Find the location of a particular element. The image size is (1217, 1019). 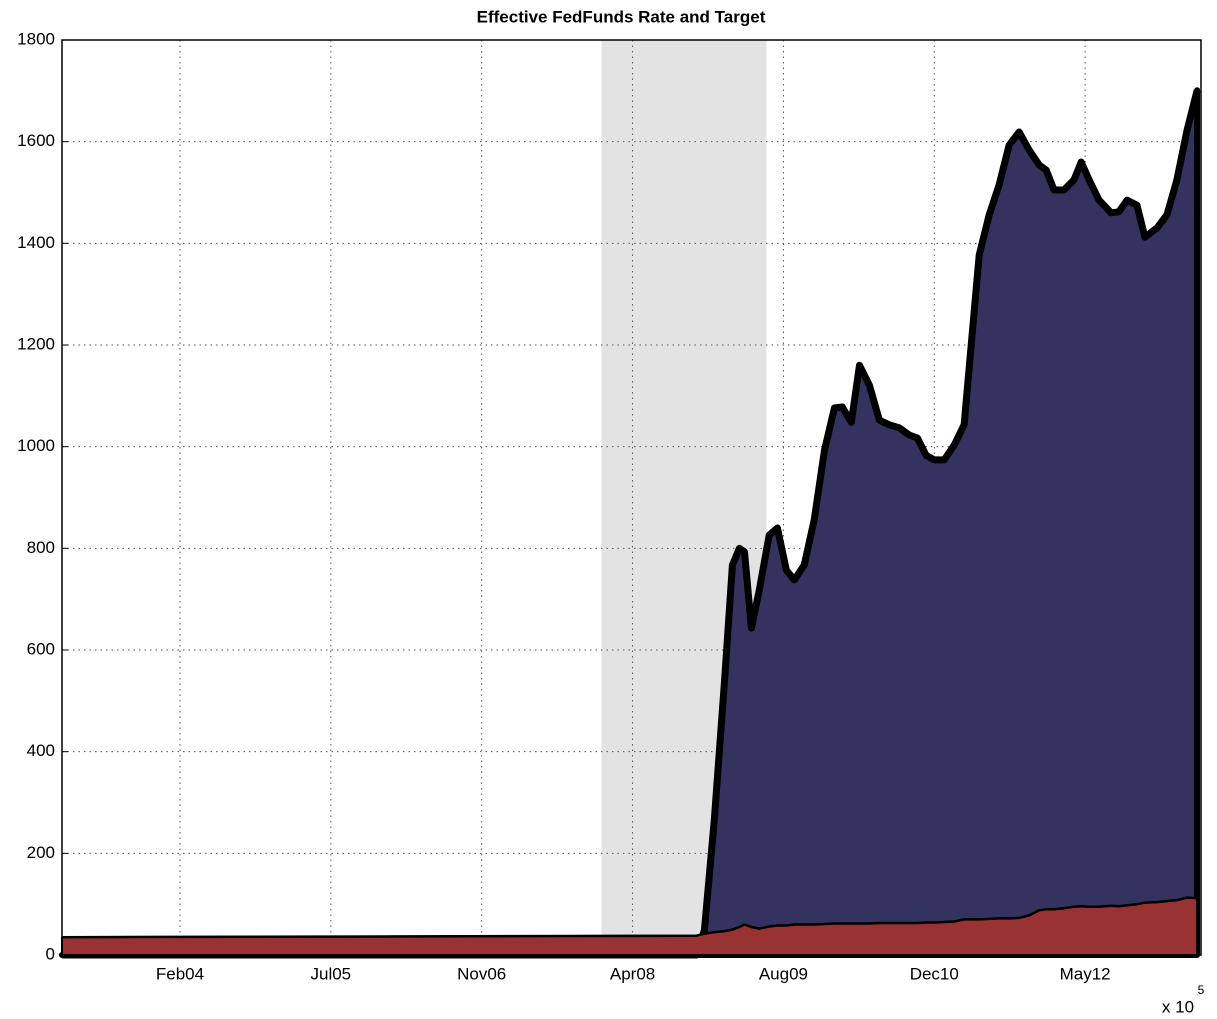

x-tick-label: Apr08 is located at coordinates (632, 973).